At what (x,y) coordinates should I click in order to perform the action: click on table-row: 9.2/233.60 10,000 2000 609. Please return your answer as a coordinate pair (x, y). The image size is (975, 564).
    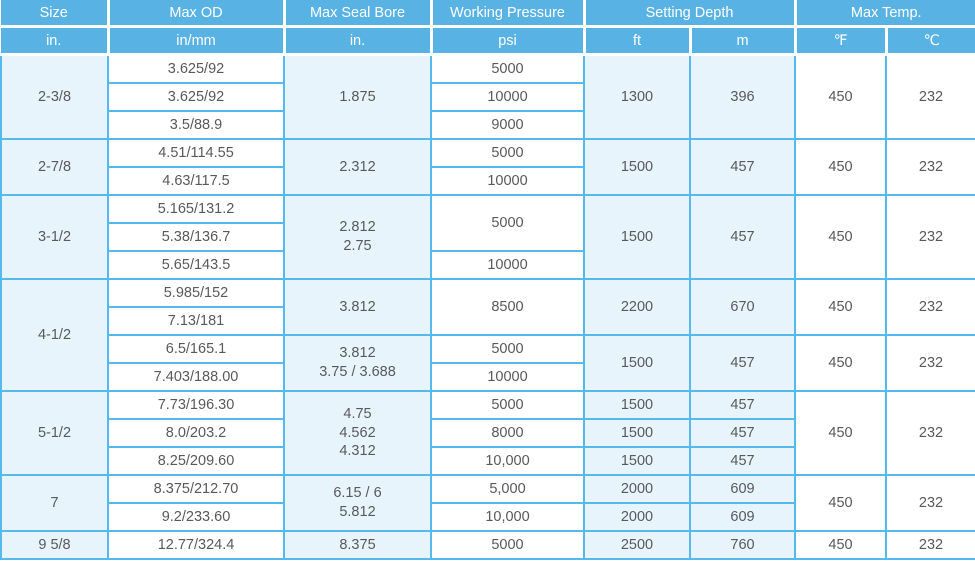
    Looking at the image, I should click on (488, 517).